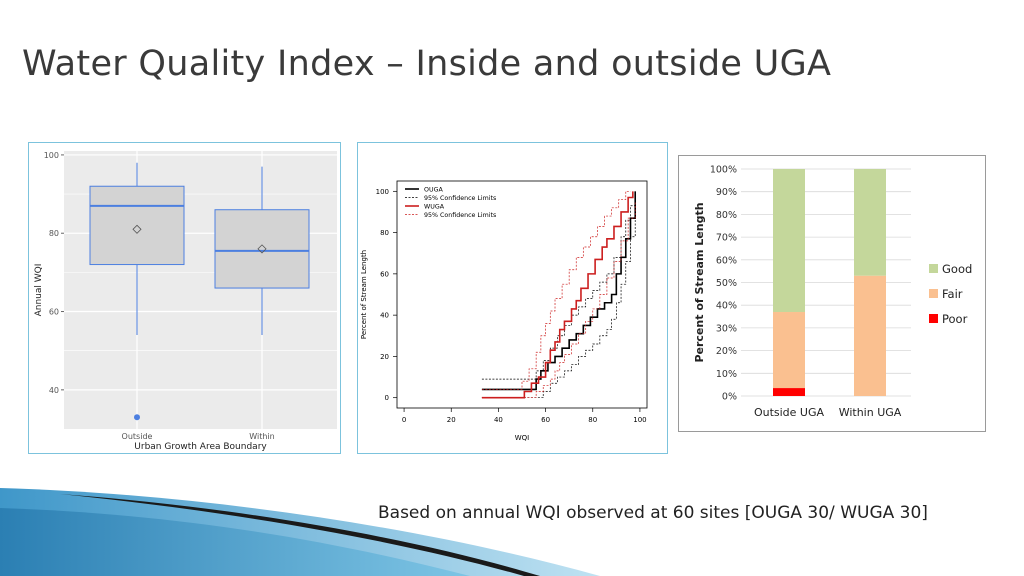 The image size is (1024, 576). What do you see at coordinates (39, 290) in the screenshot?
I see `y-axis-label: Annual WQI` at bounding box center [39, 290].